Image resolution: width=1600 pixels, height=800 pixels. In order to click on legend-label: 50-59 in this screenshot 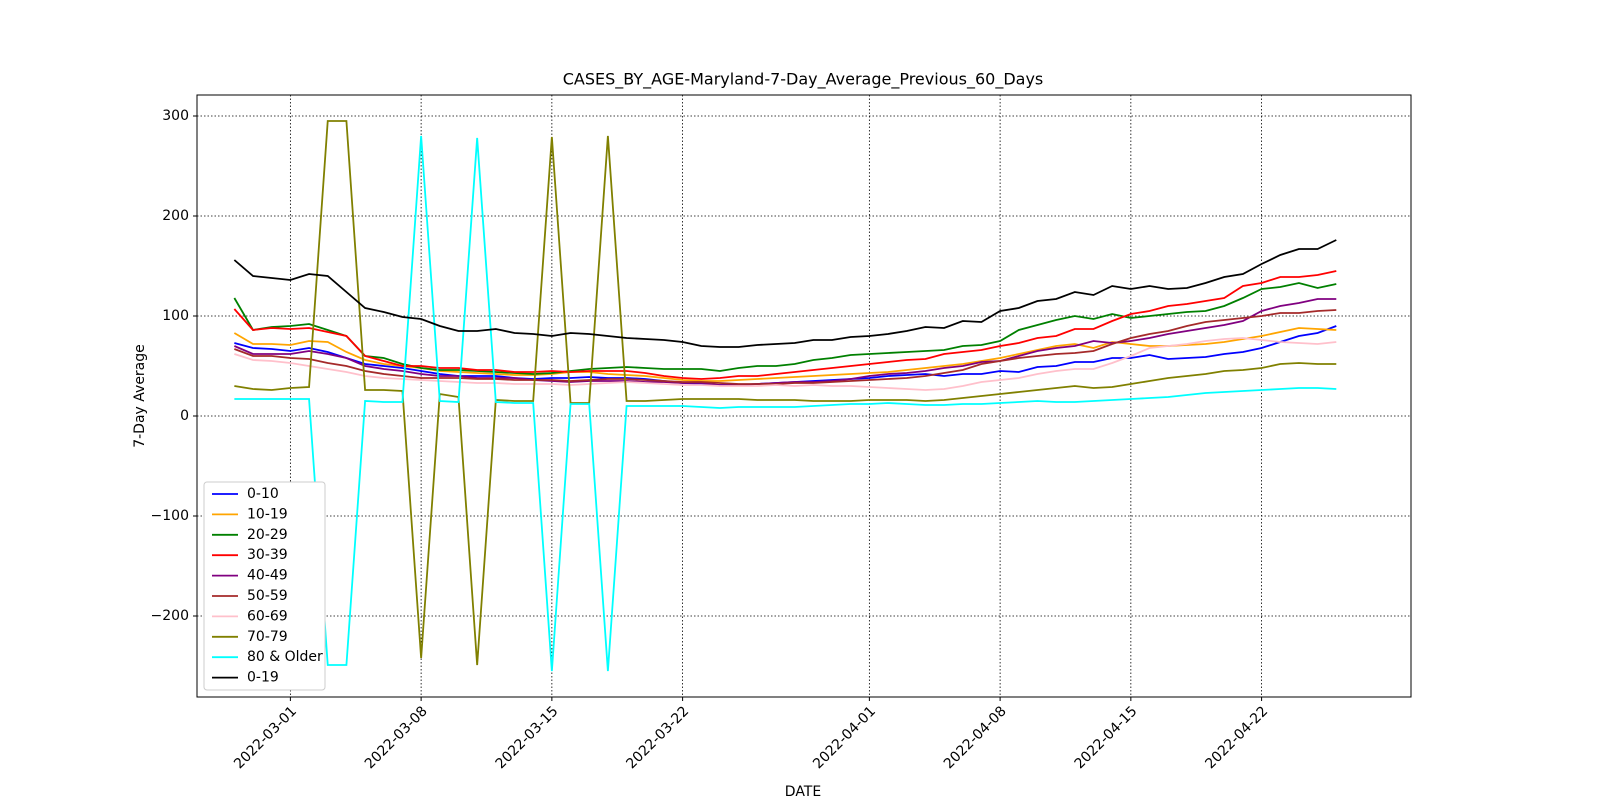, I will do `click(267, 596)`.